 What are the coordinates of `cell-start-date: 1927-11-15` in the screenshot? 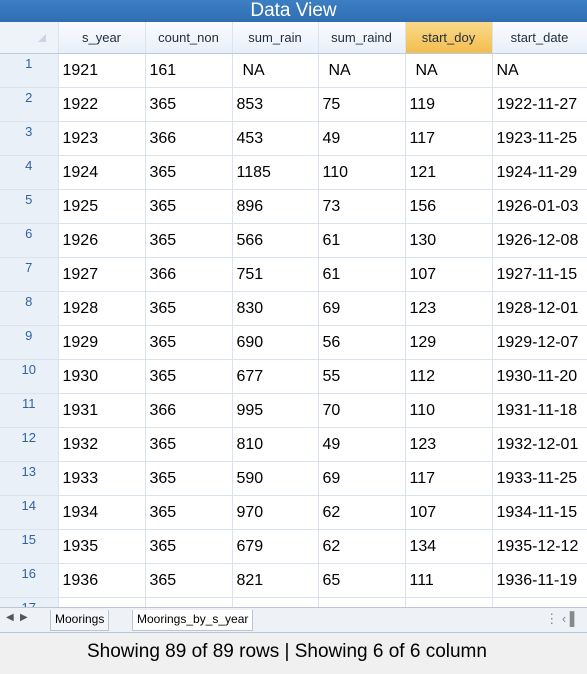 It's located at (539, 274).